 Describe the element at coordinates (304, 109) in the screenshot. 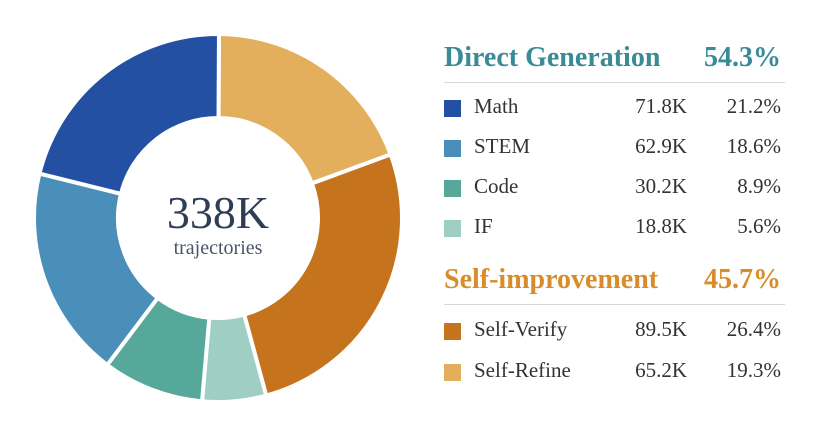

I see `donut-slice-self-refine` at that location.